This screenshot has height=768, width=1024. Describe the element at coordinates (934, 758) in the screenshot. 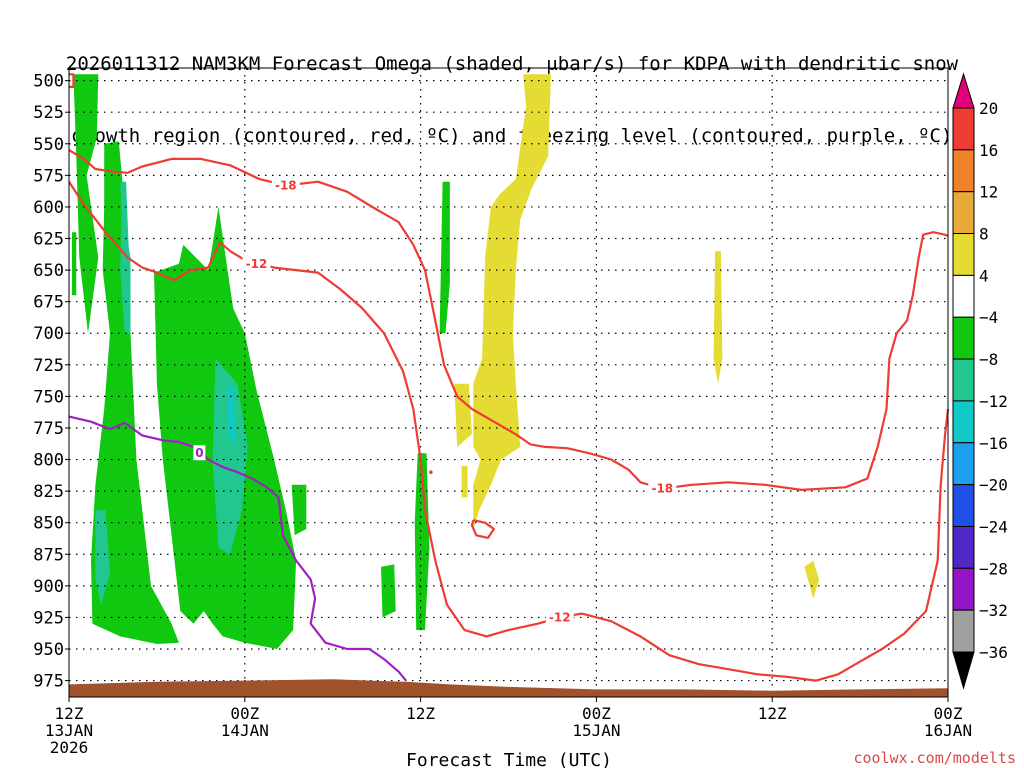

I see `credit-text: coolwx.com/modelts` at that location.